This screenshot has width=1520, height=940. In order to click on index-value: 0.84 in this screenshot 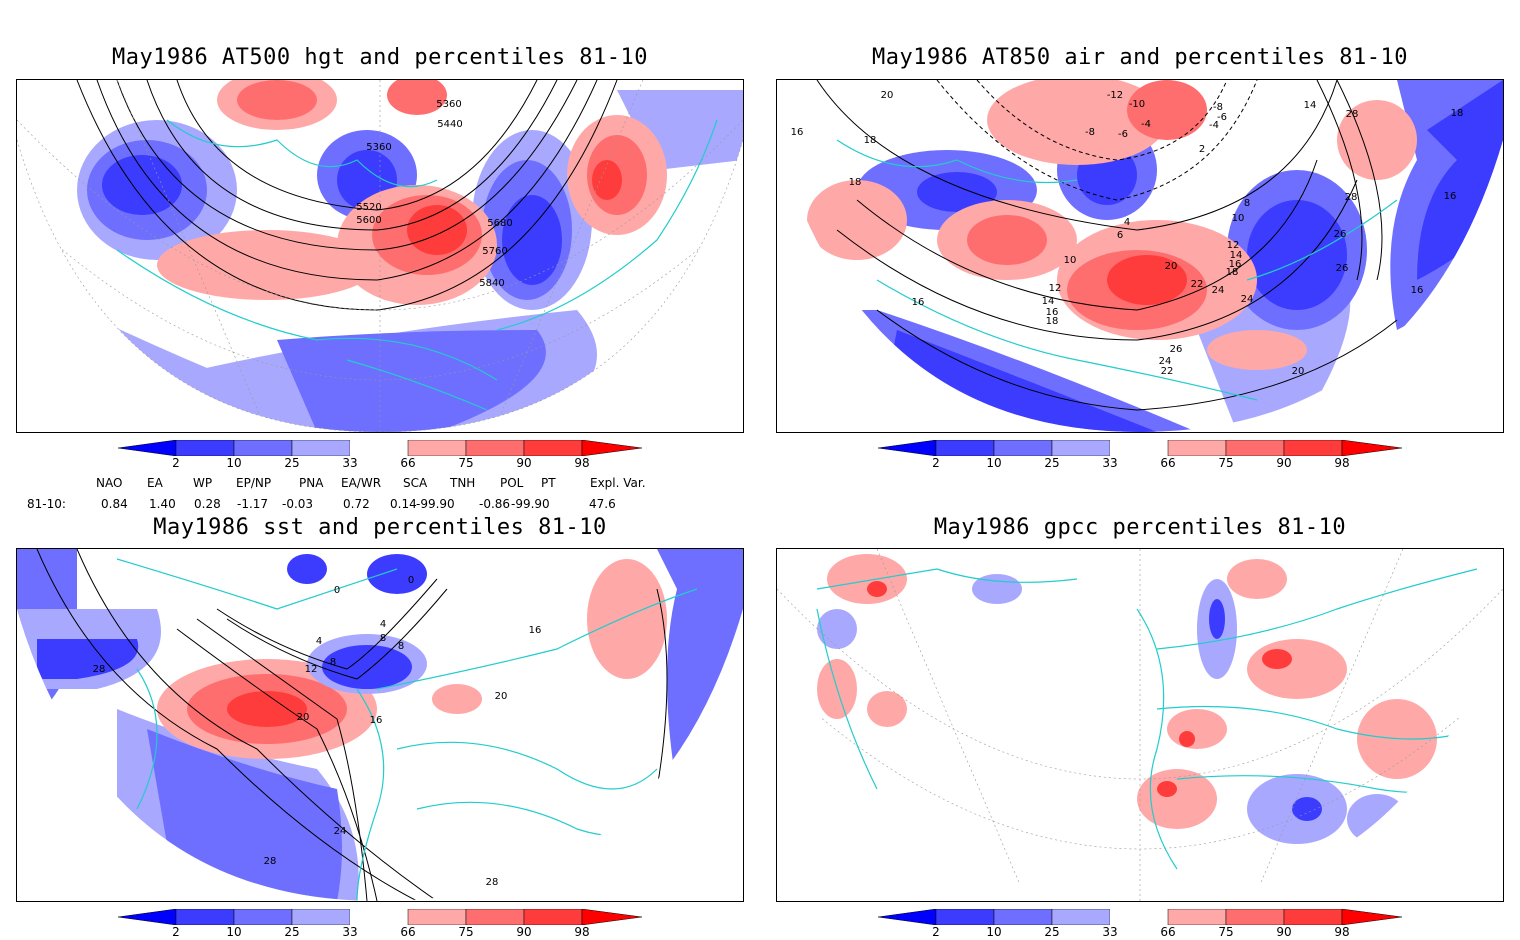, I will do `click(114, 504)`.